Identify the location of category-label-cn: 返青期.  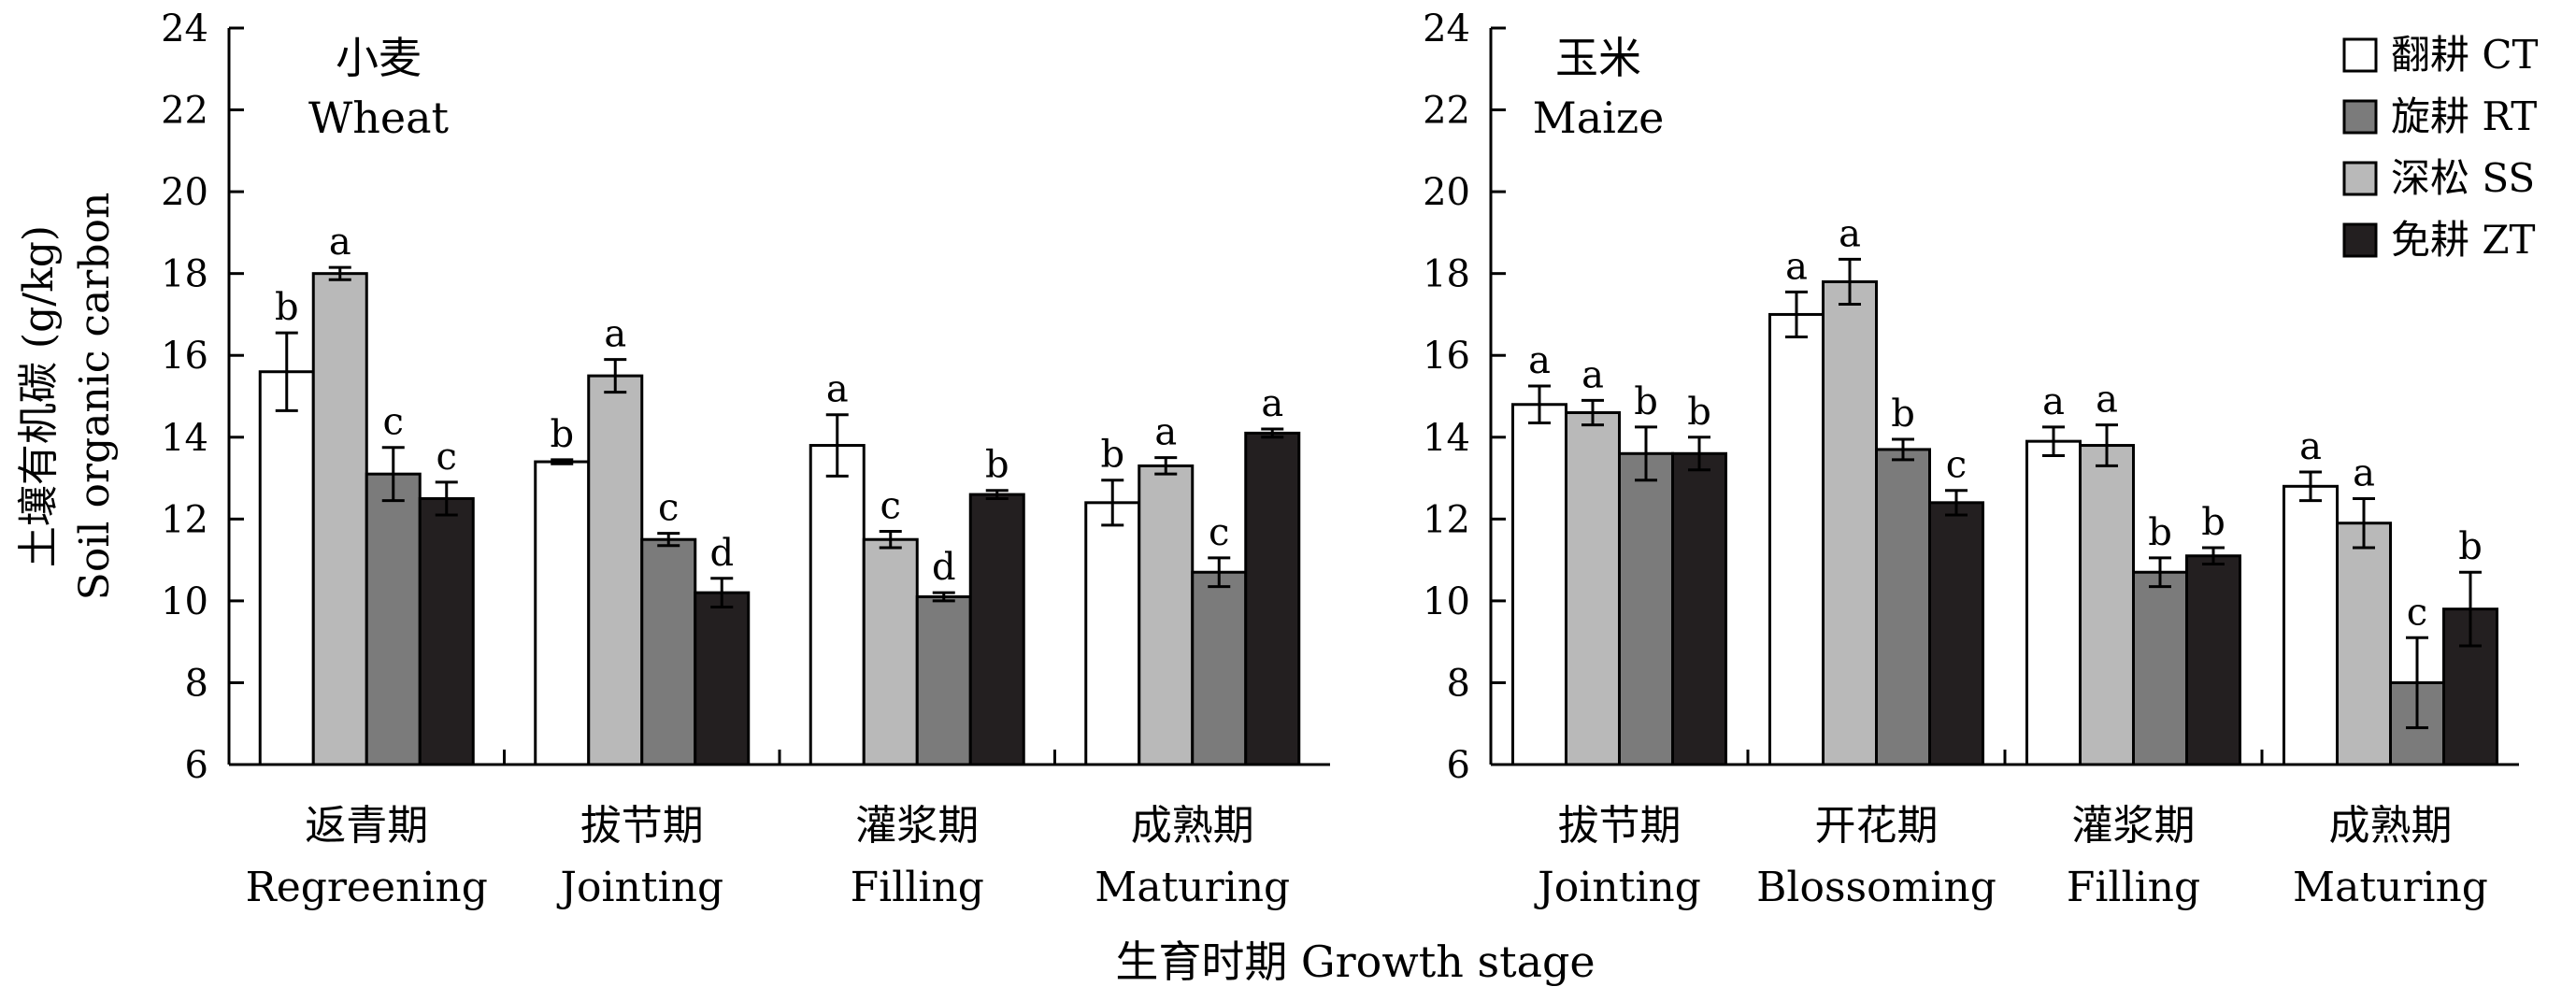
(366, 826).